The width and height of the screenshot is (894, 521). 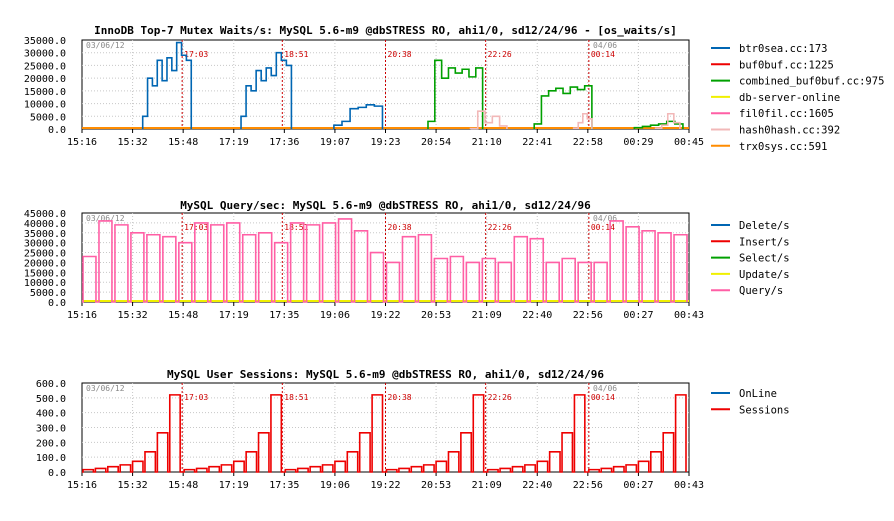 I want to click on legend-label: trx0sys.cc:591, so click(x=783, y=147).